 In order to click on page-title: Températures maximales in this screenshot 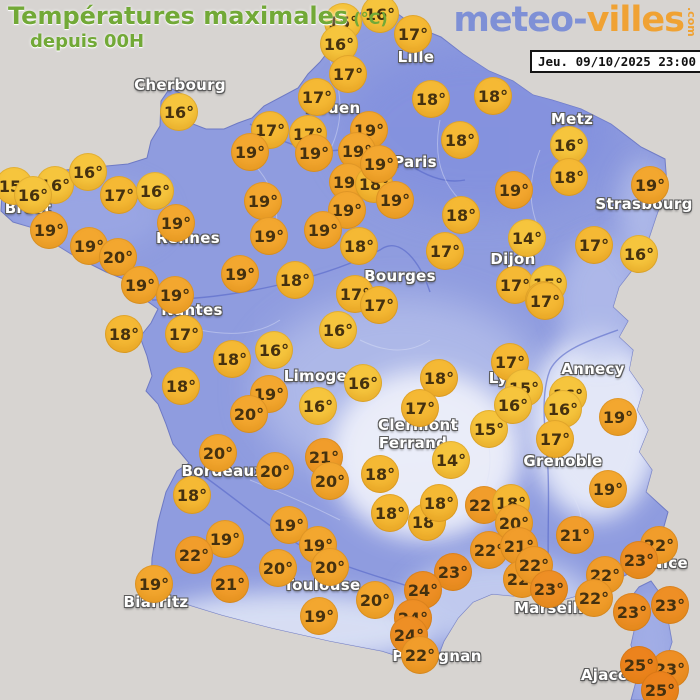, I will do `click(178, 16)`.